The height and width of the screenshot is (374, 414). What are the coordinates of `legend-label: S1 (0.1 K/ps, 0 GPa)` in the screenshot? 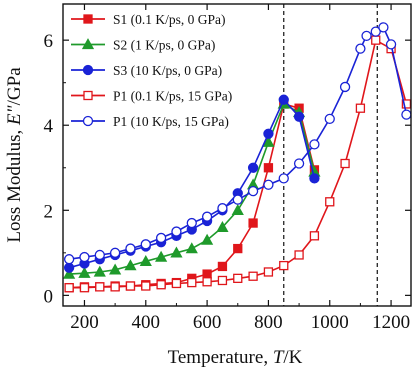 It's located at (169, 19).